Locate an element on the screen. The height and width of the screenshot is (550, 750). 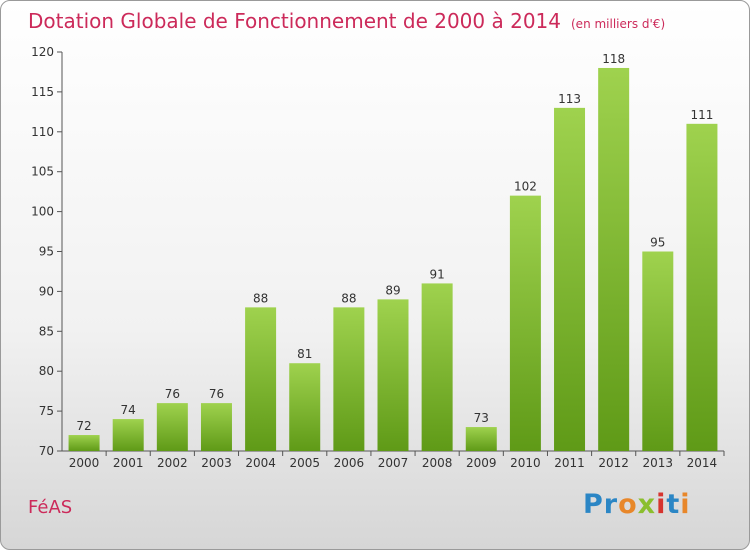
x-tick-label: 2000 is located at coordinates (84, 463).